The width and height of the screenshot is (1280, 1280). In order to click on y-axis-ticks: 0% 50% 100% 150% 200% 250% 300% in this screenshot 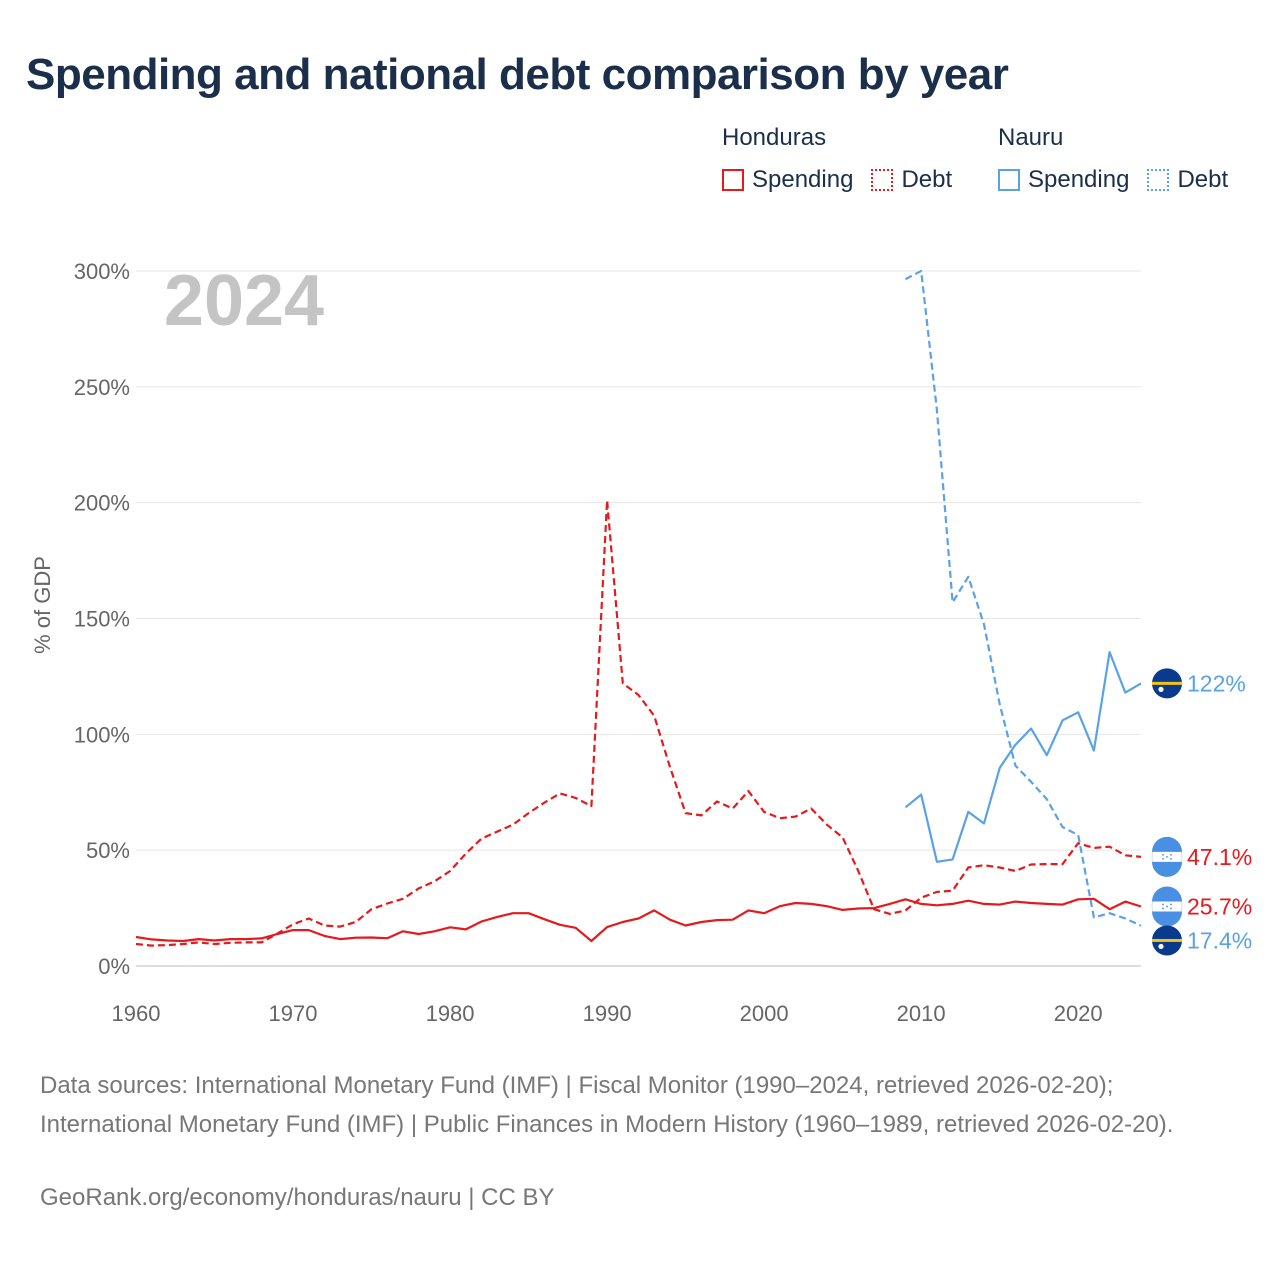, I will do `click(102, 619)`.